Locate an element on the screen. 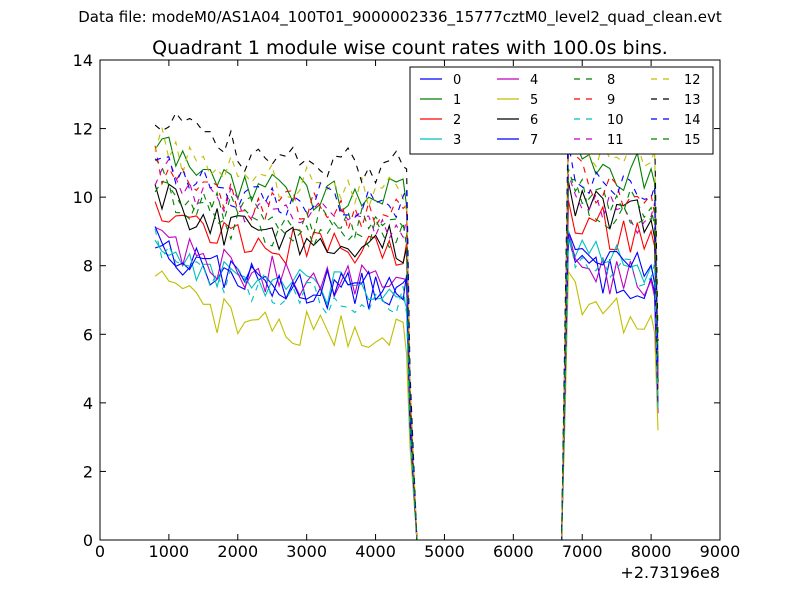 The width and height of the screenshot is (800, 600). y-tick-label: 2 is located at coordinates (88, 471).